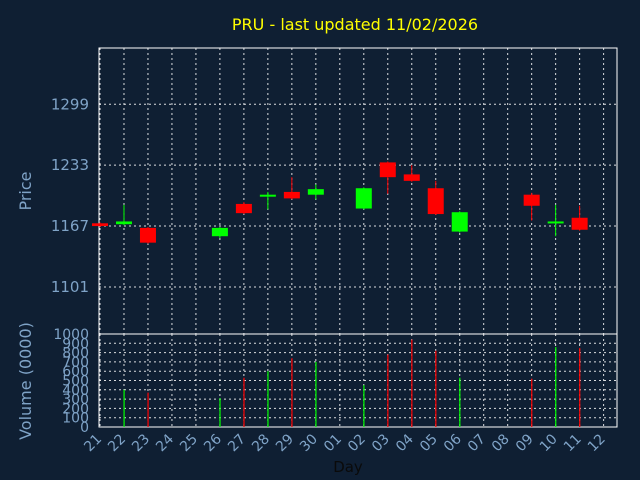  What do you see at coordinates (165, 443) in the screenshot?
I see `x-tick-label: 24` at bounding box center [165, 443].